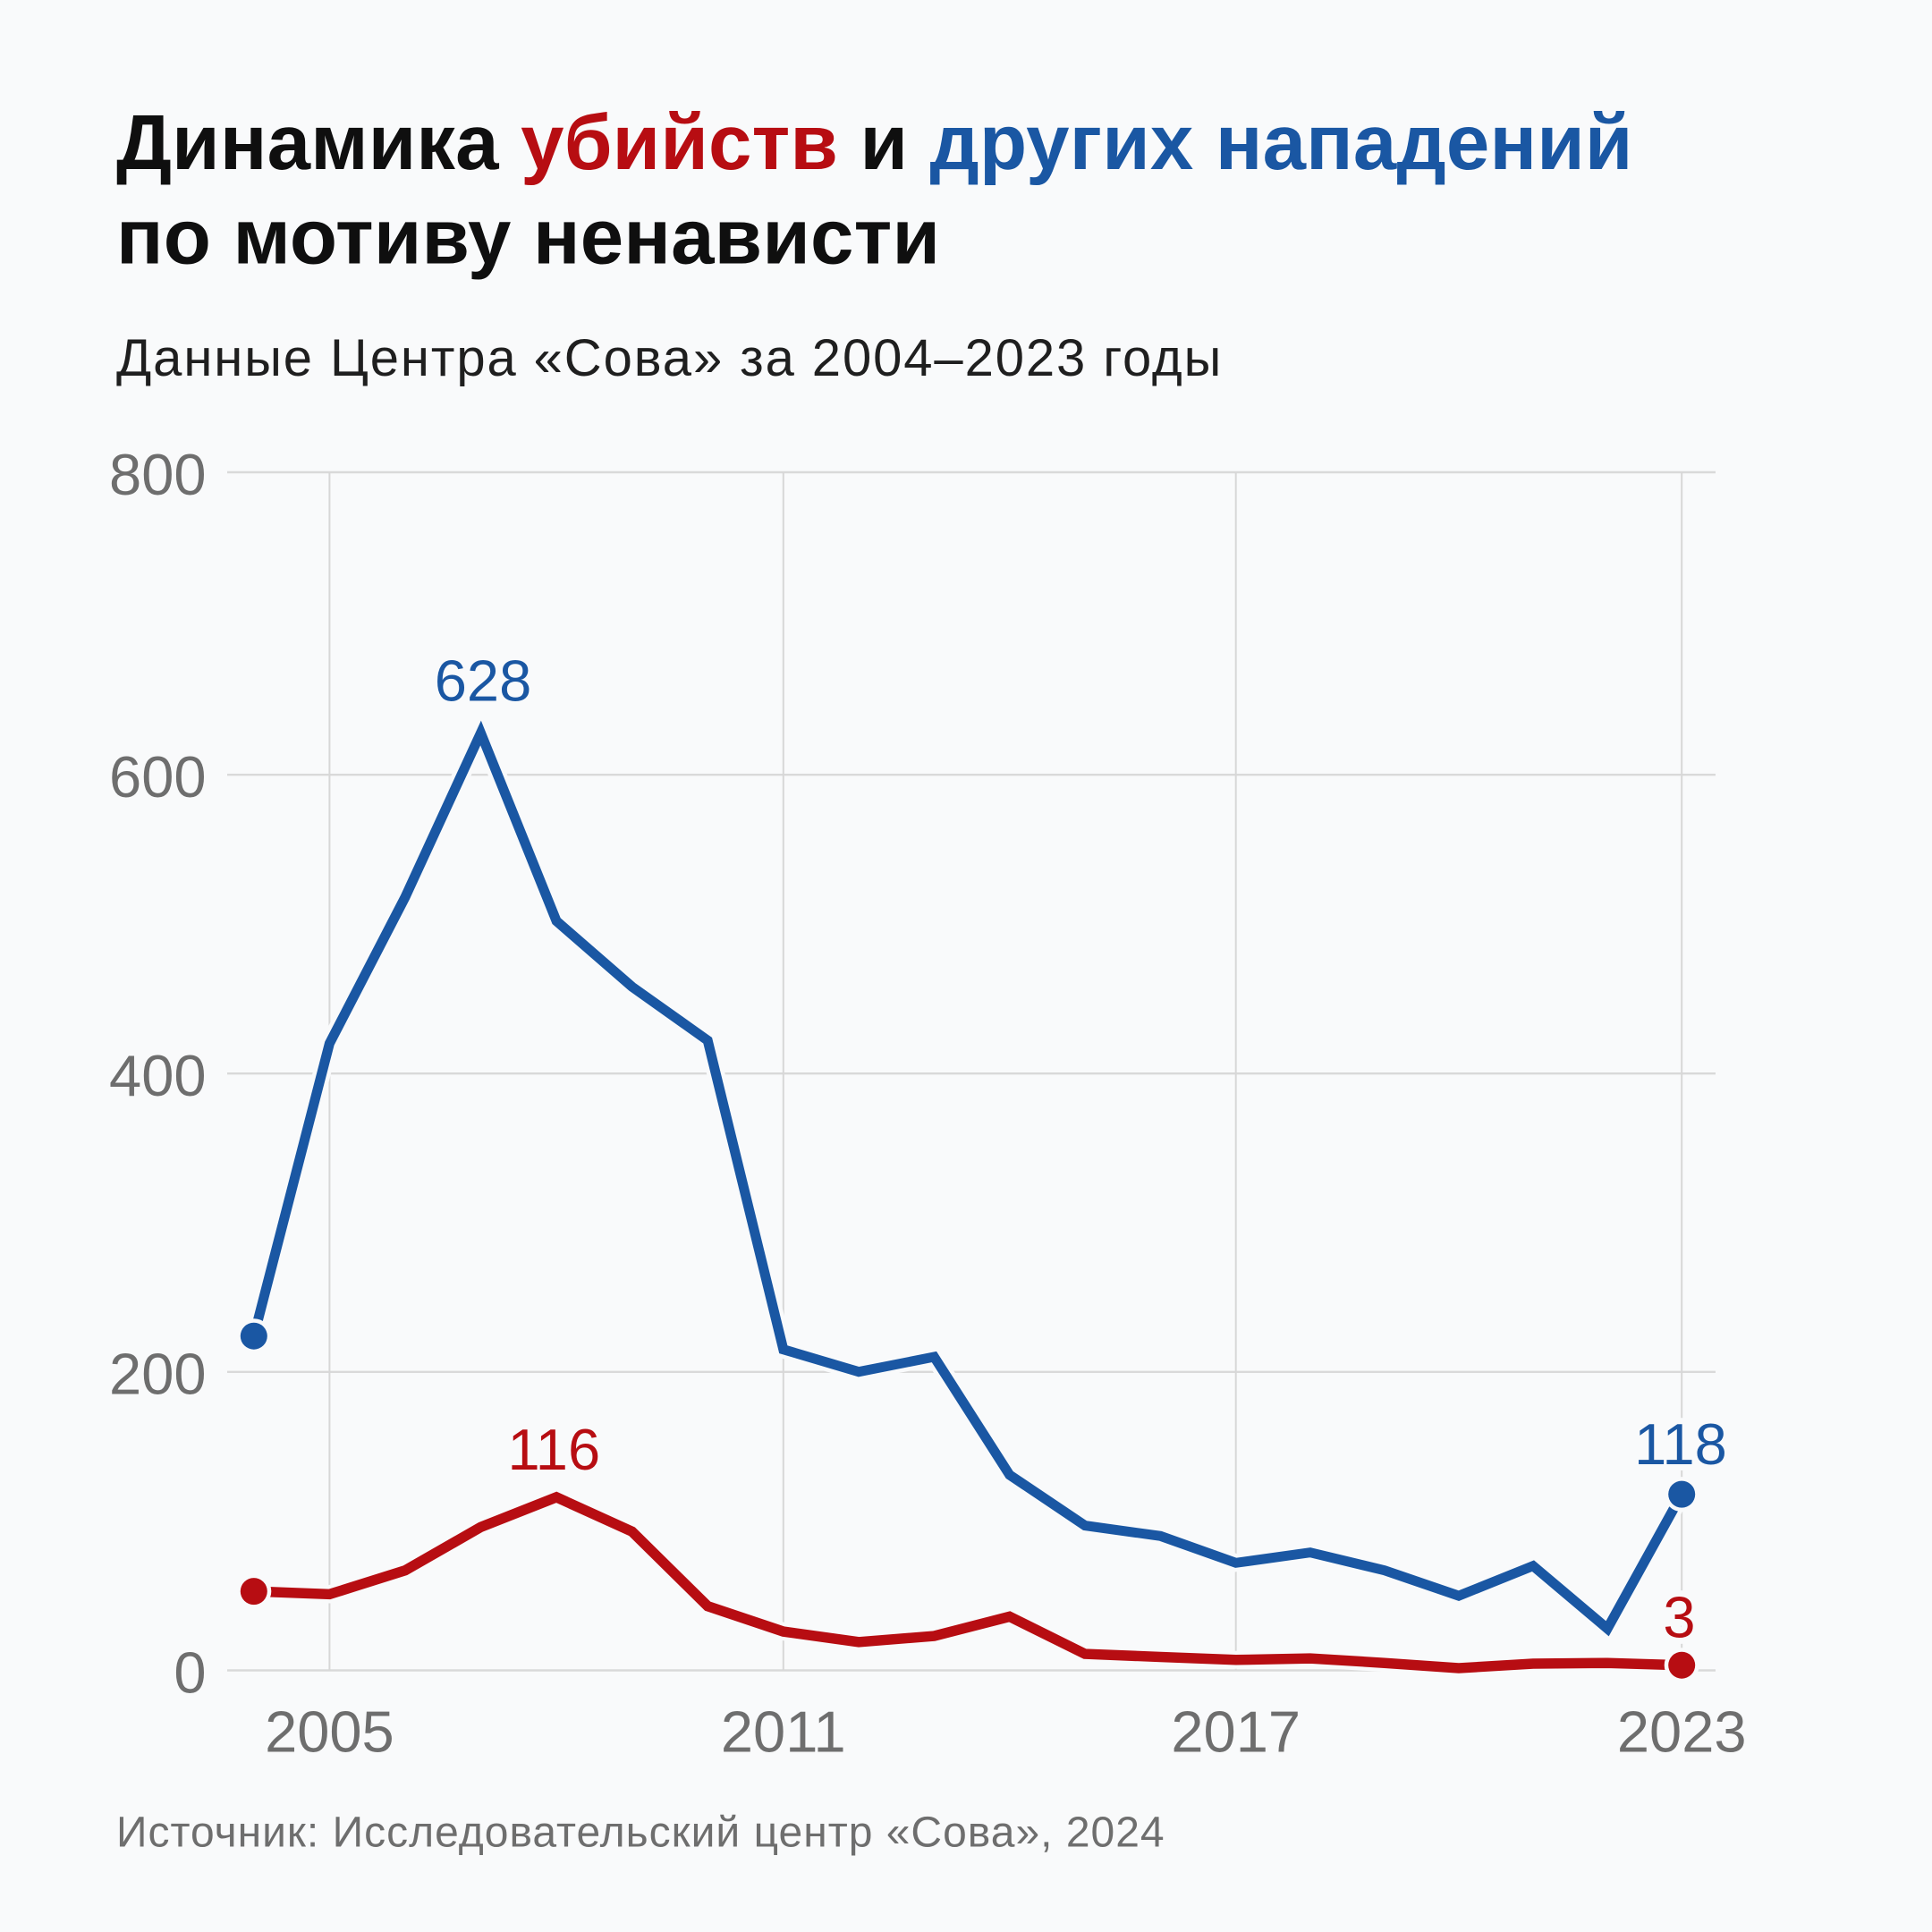 The image size is (1932, 1932). Describe the element at coordinates (1236, 1732) in the screenshot. I see `svg-text: 2017` at that location.